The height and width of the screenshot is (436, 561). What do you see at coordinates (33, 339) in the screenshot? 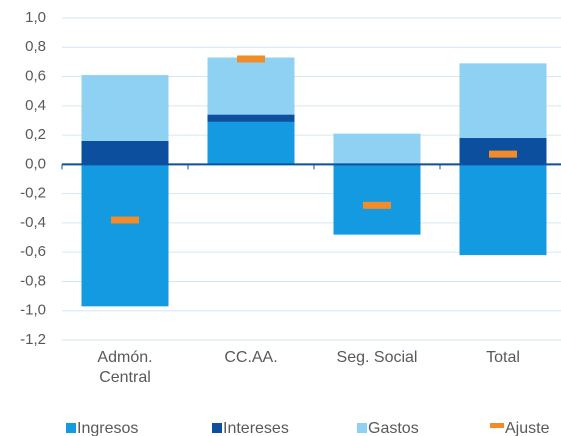
I see `y-tick-label: -1,2` at bounding box center [33, 339].